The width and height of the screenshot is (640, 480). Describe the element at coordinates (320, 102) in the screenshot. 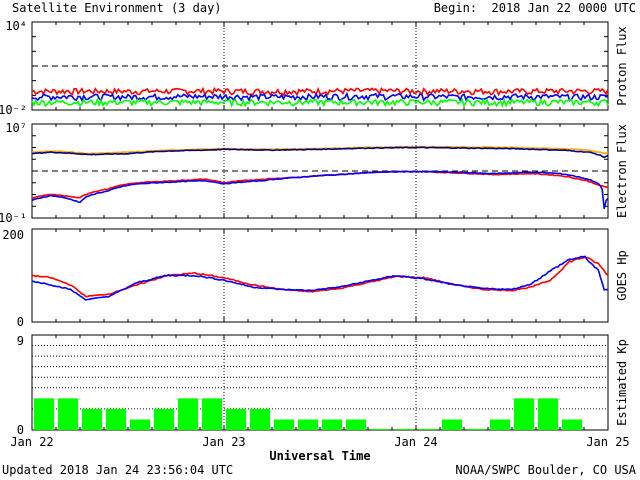

I see `proton-flux-series-green` at that location.